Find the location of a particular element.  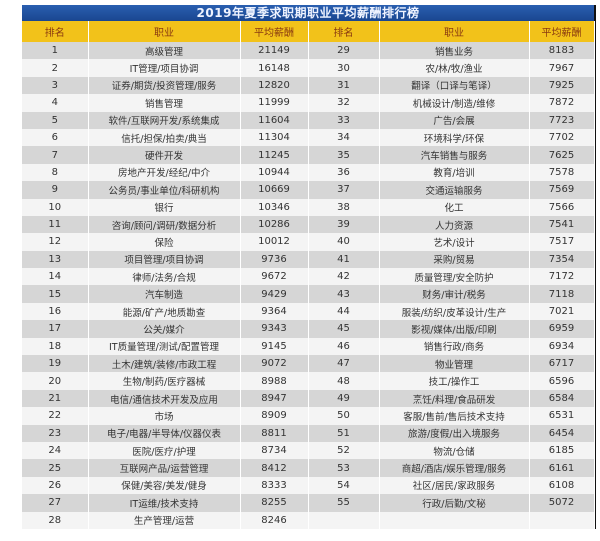

rank-cell: 14 is located at coordinates (55, 277).